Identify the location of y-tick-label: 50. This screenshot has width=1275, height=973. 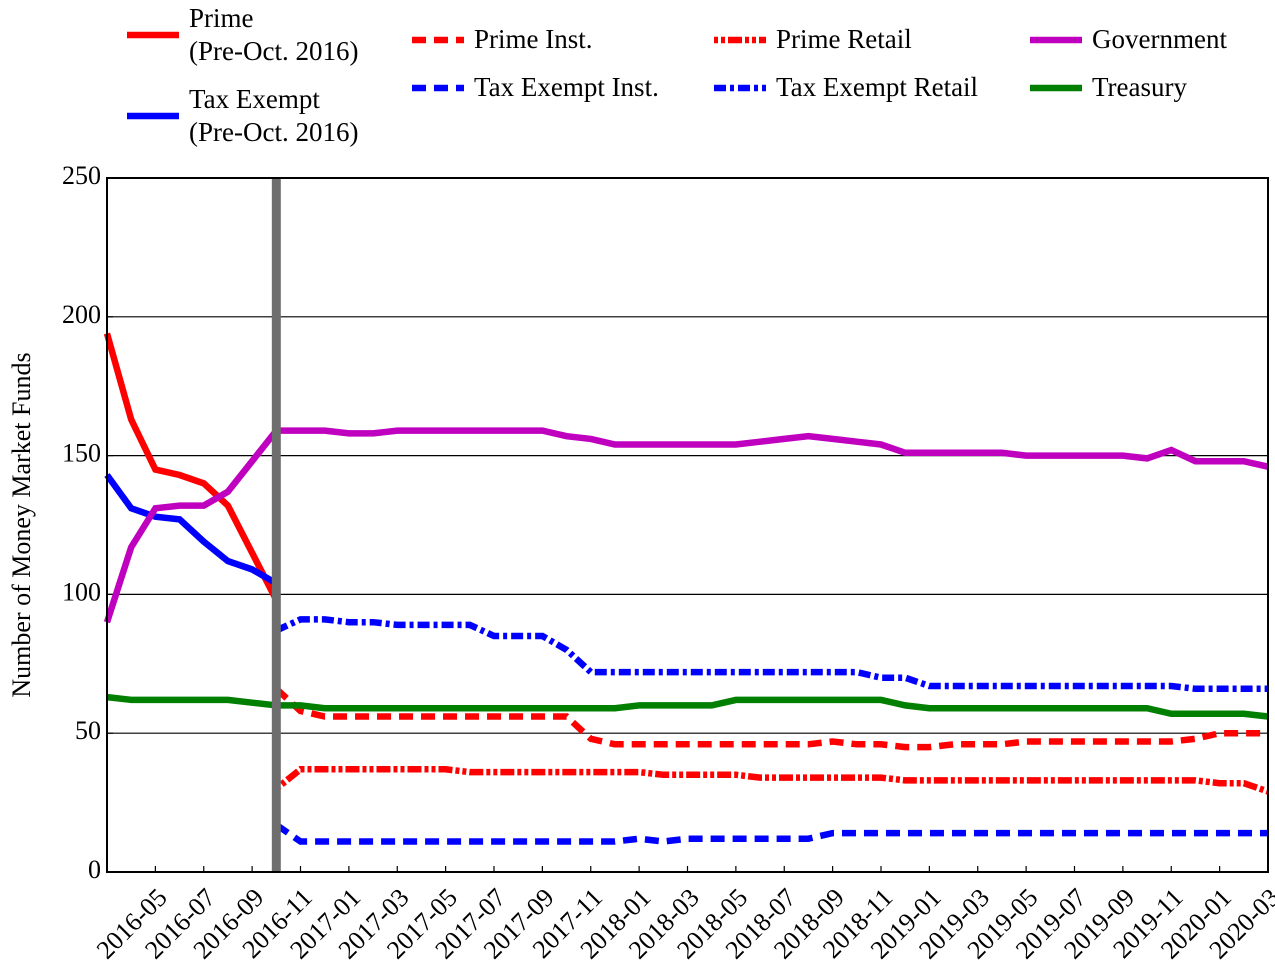
(88, 730).